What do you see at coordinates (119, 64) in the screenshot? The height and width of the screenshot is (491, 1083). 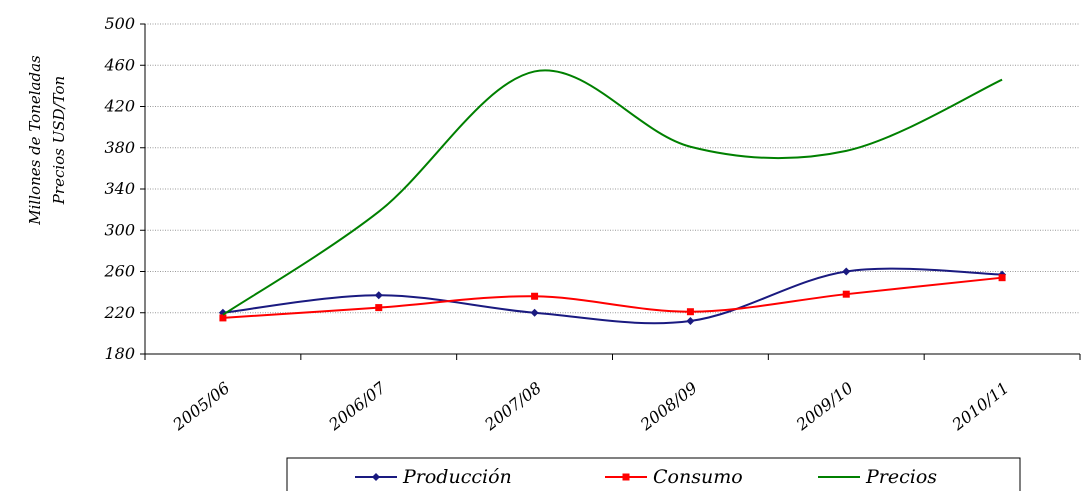 I see `y-tick-label: 460` at bounding box center [119, 64].